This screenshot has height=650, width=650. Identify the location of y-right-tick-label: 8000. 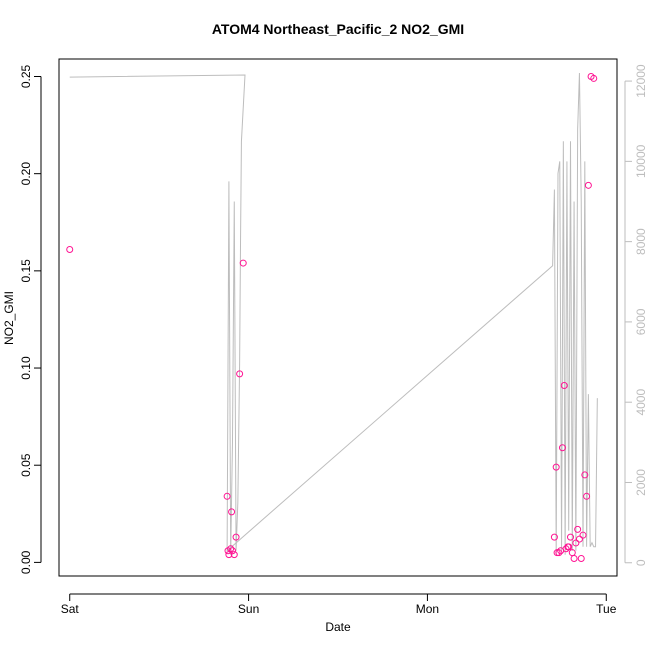
(641, 241).